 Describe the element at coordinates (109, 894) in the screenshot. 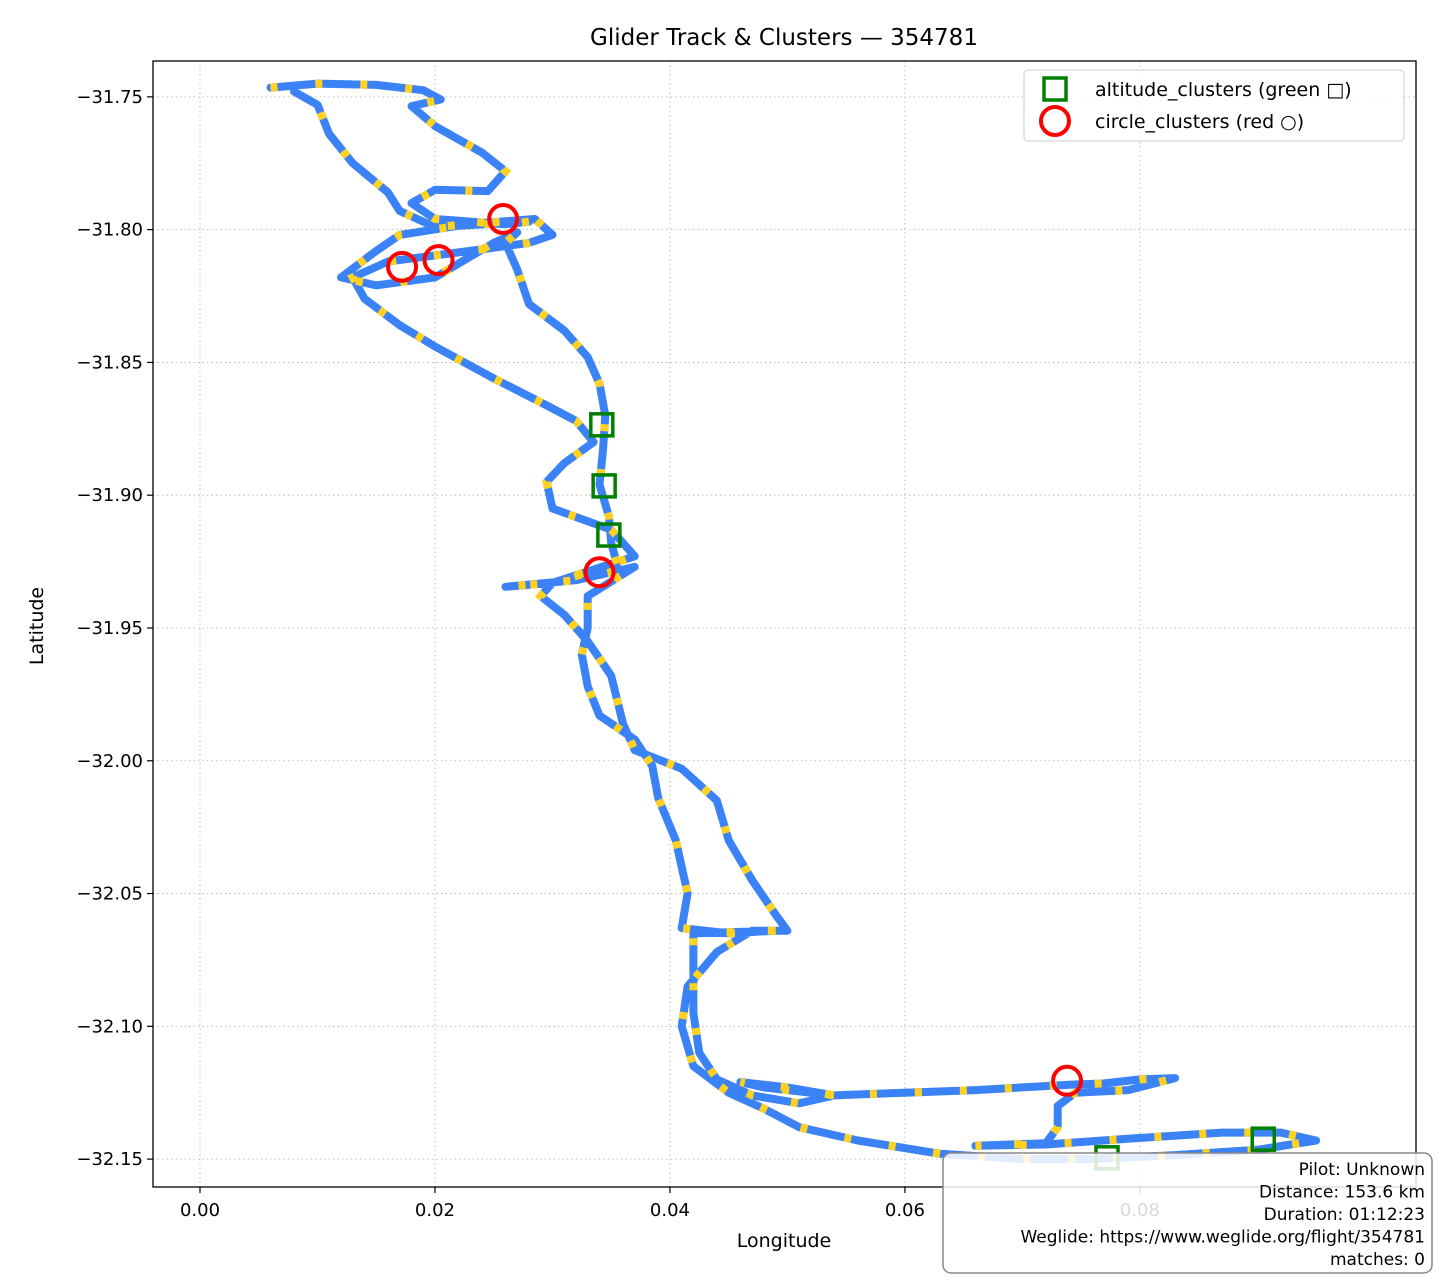

I see `y-tick-label: −32.05` at that location.